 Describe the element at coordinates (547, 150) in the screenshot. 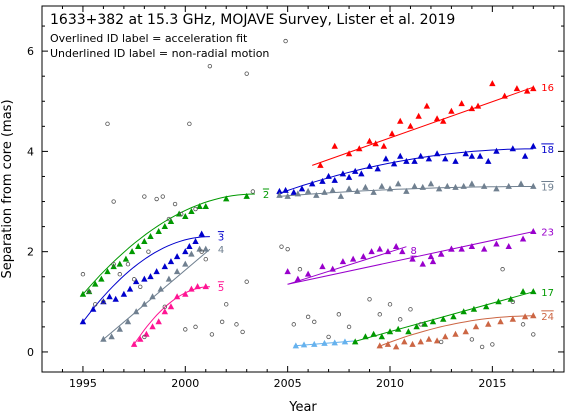

I see `component-label: 18` at that location.